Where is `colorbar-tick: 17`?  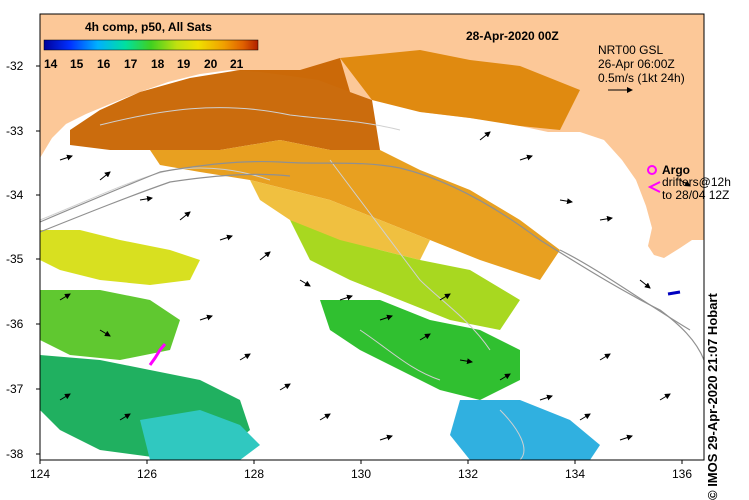 colorbar-tick: 17 is located at coordinates (131, 64).